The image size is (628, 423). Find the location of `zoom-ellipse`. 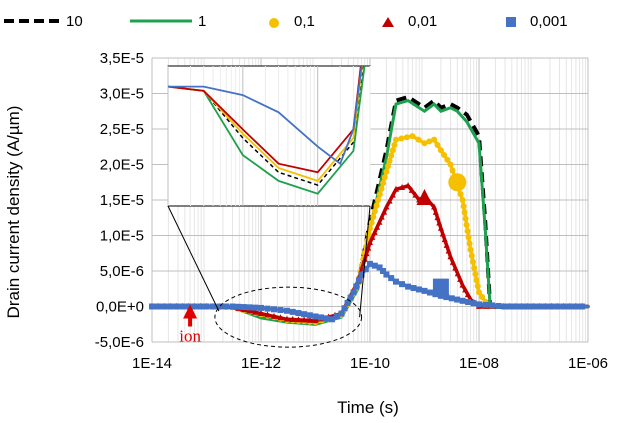

zoom-ellipse is located at coordinates (288, 317).